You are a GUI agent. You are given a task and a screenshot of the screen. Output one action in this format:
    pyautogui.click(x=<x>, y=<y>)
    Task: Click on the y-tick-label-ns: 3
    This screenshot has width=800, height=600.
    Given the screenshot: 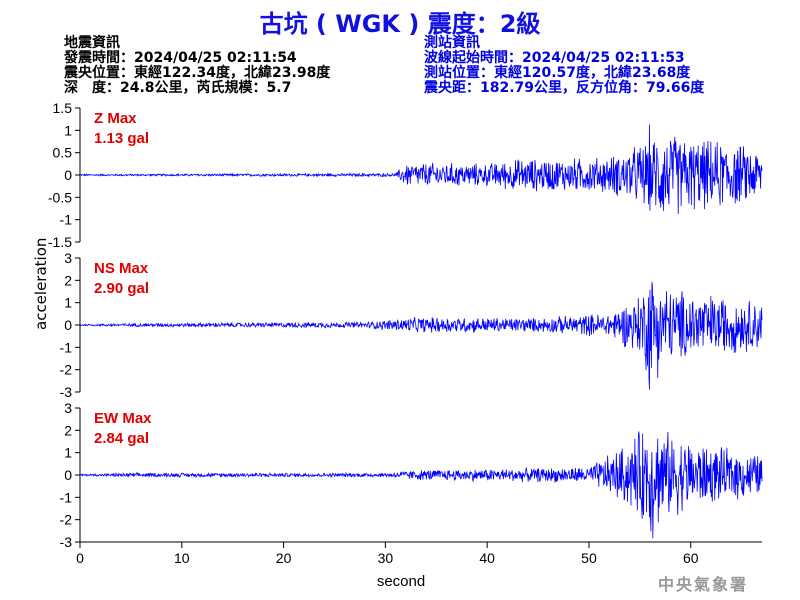 What is the action you would take?
    pyautogui.click(x=68, y=258)
    